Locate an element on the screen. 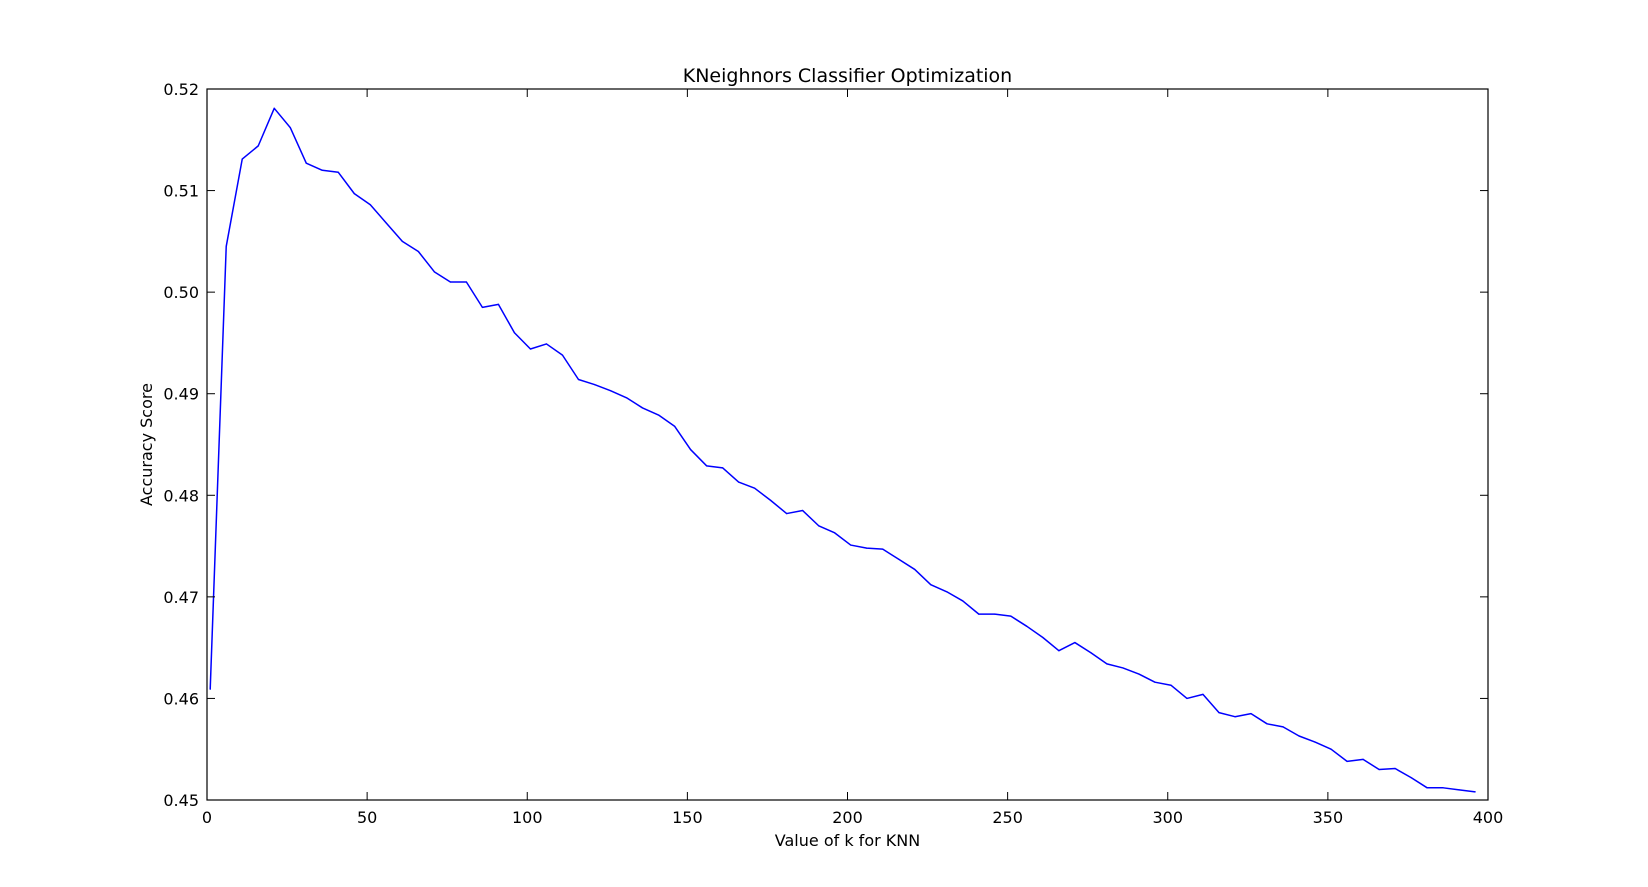 The image size is (1648, 887). x-tick-label: 100 is located at coordinates (527, 817).